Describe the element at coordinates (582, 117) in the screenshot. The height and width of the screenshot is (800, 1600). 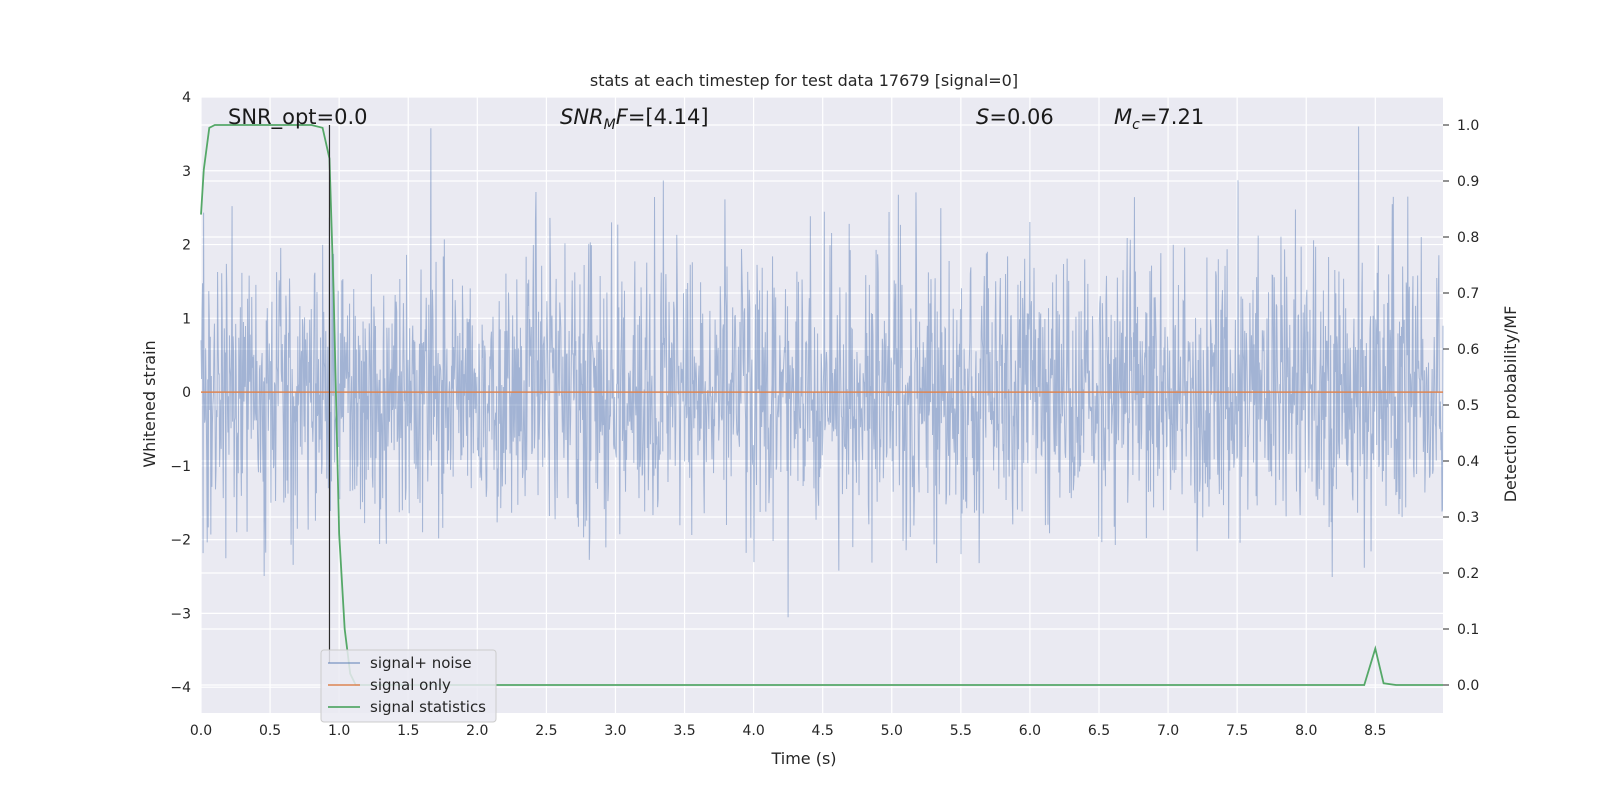
I see `annotation-snr-mf-symbol: SNR` at that location.